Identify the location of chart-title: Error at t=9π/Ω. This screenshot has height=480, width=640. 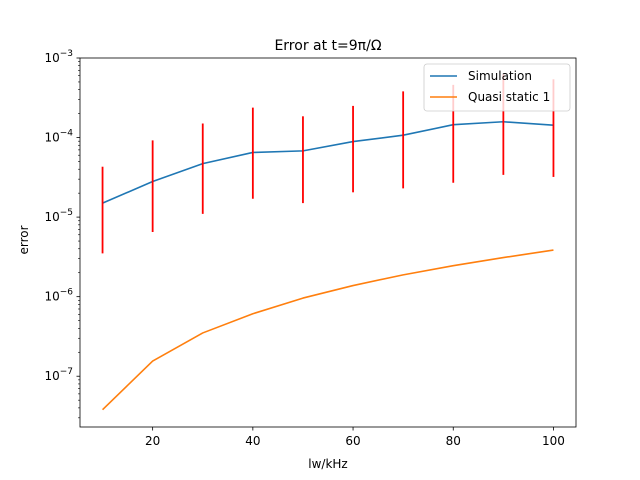
(327, 46).